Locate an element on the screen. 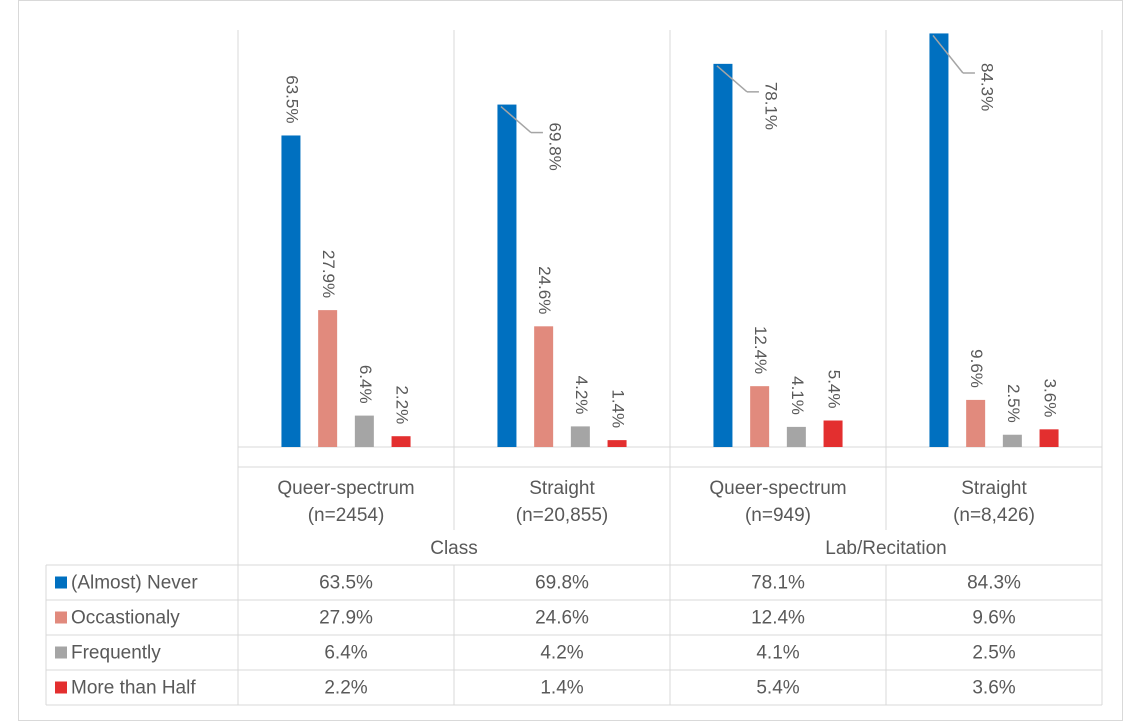 This screenshot has height=723, width=1133. table-cell: 5.4% is located at coordinates (777, 688).